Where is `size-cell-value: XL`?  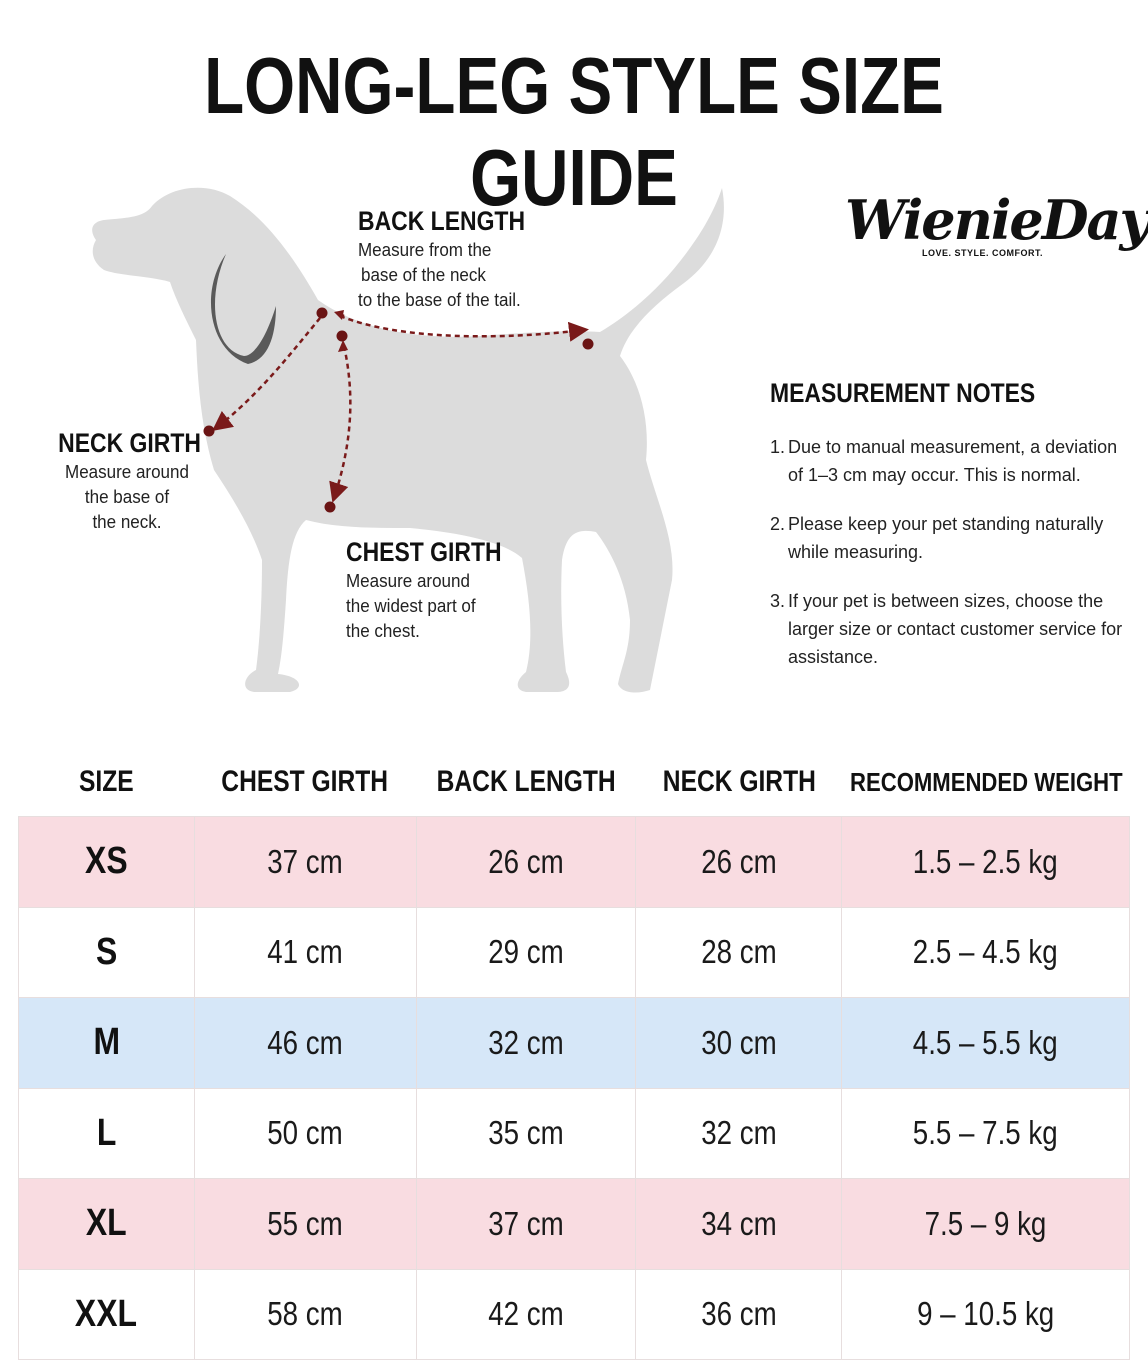 size-cell-value: XL is located at coordinates (106, 1223).